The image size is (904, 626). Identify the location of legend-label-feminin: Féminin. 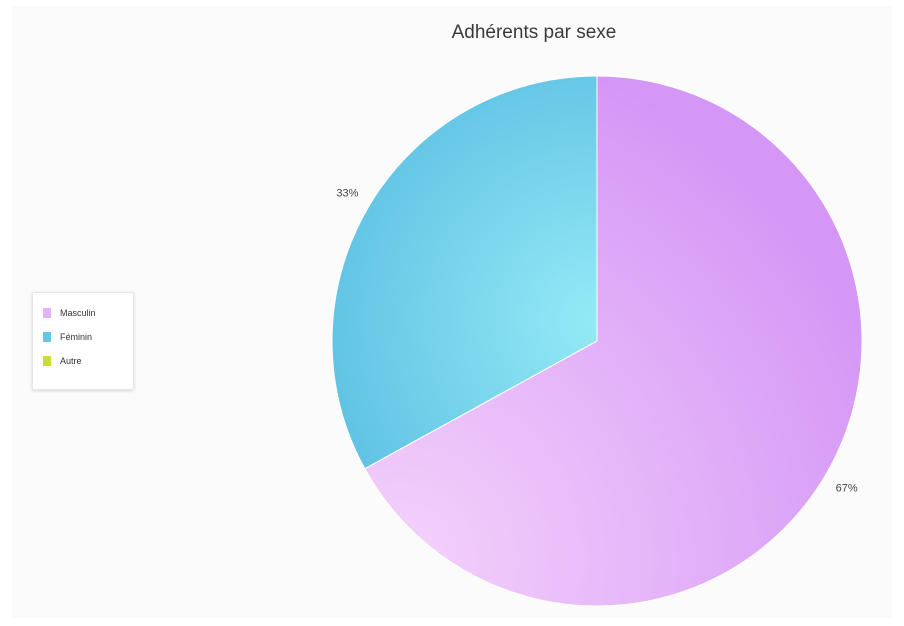
(76, 337).